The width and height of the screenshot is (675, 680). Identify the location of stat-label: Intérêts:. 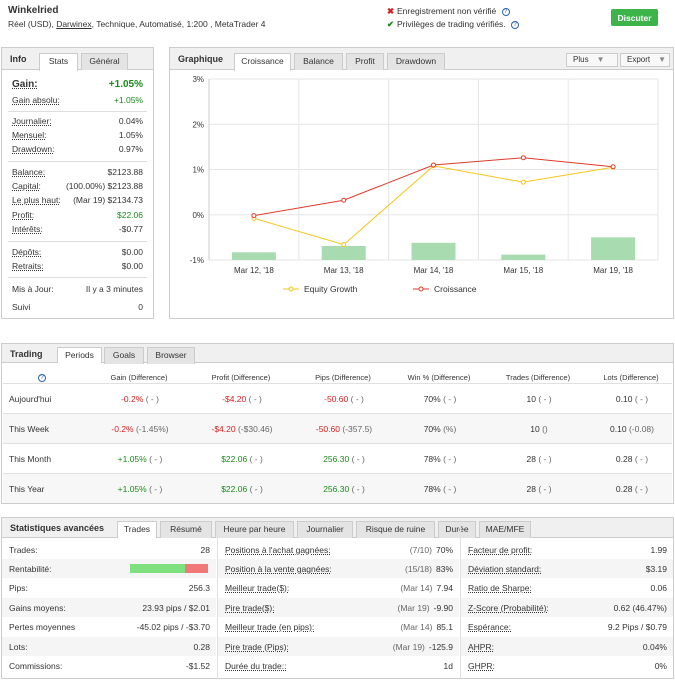
(27, 229).